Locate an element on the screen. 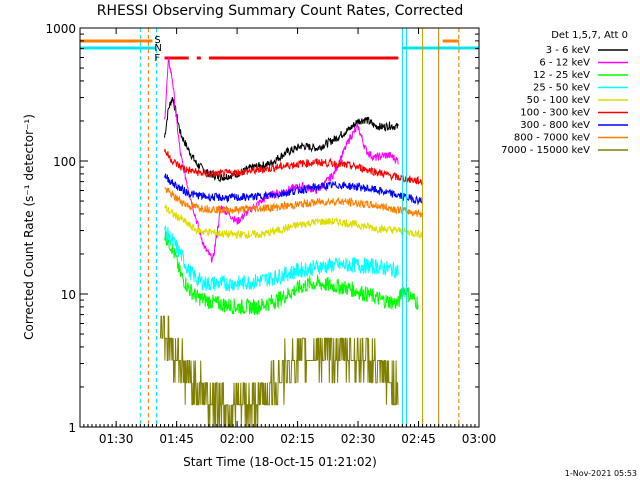 The image size is (640, 480). legend-label: 3 - 6 keV is located at coordinates (568, 50).